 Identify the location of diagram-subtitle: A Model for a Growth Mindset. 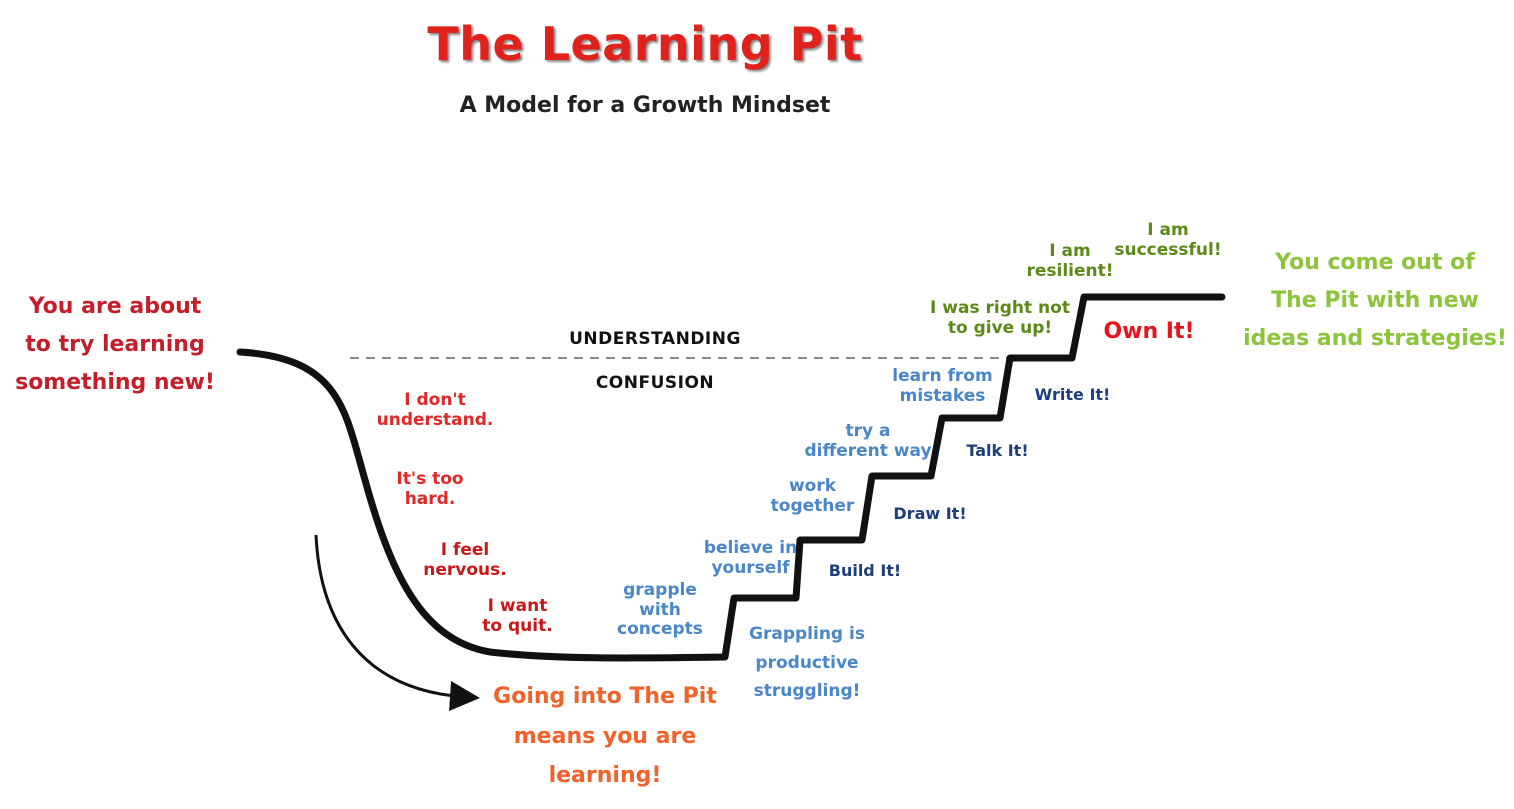
(645, 105).